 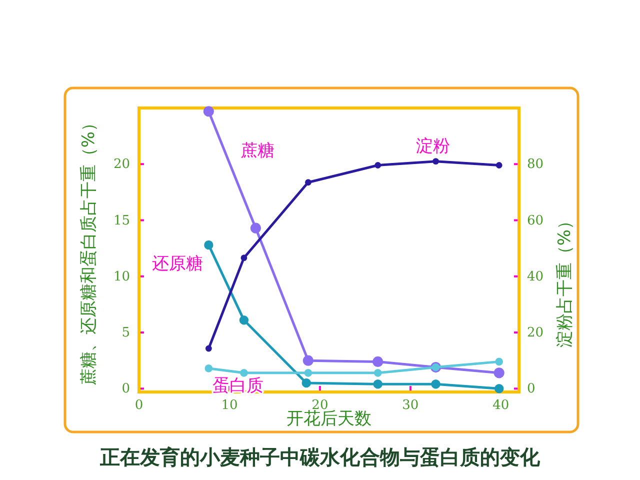 What do you see at coordinates (535, 276) in the screenshot?
I see `y2-tick-label: 40` at bounding box center [535, 276].